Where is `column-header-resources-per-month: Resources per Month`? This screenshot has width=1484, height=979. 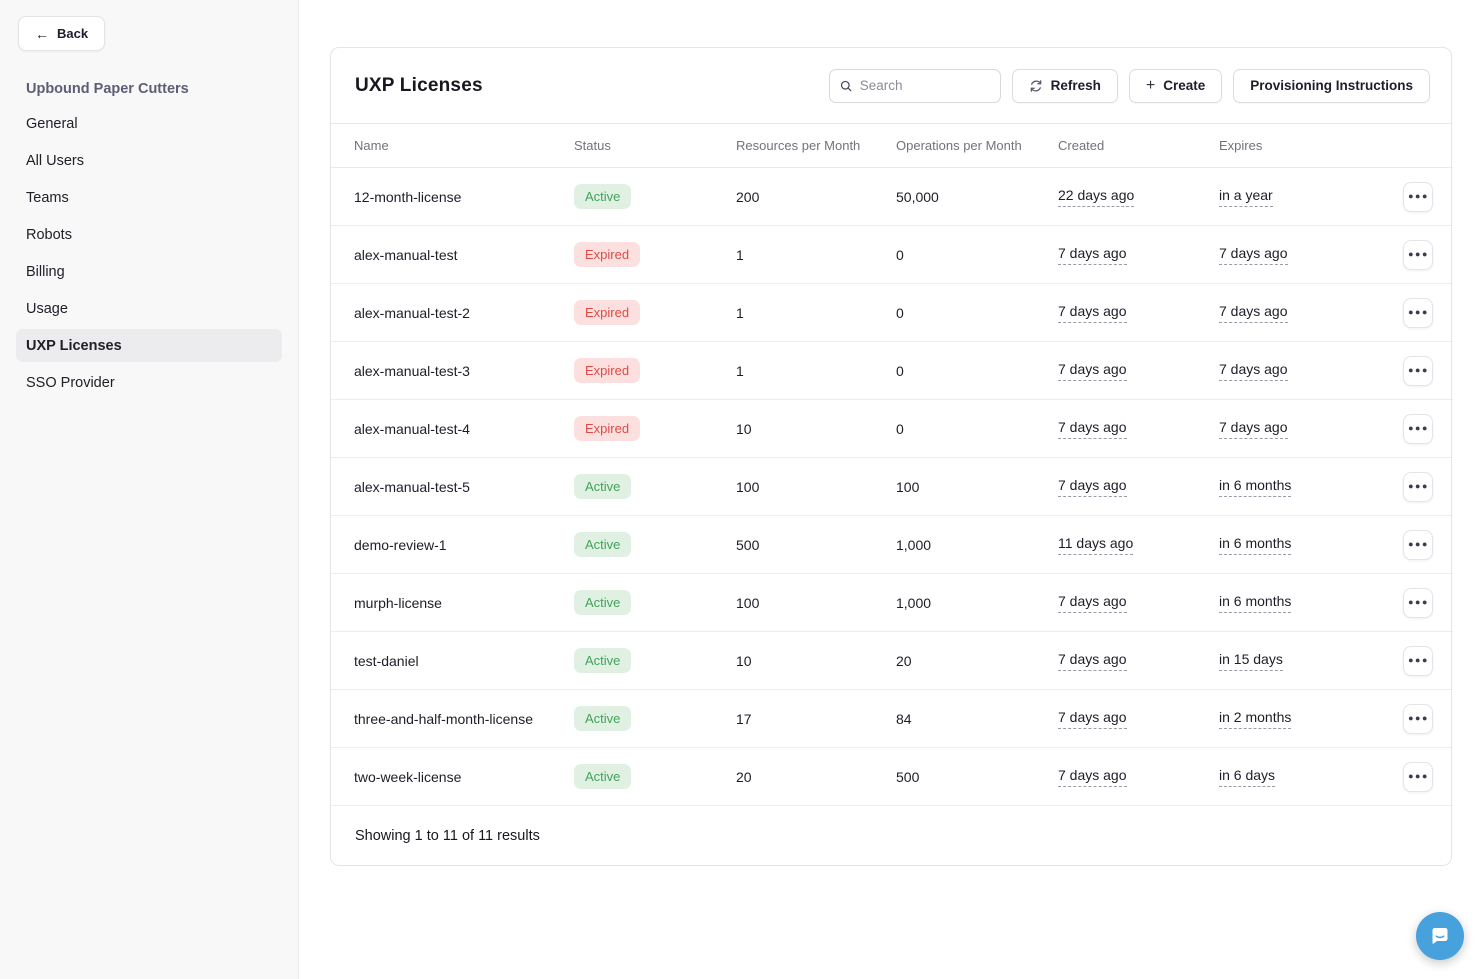
column-header-resources-per-month: Resources per Month is located at coordinates (793, 145).